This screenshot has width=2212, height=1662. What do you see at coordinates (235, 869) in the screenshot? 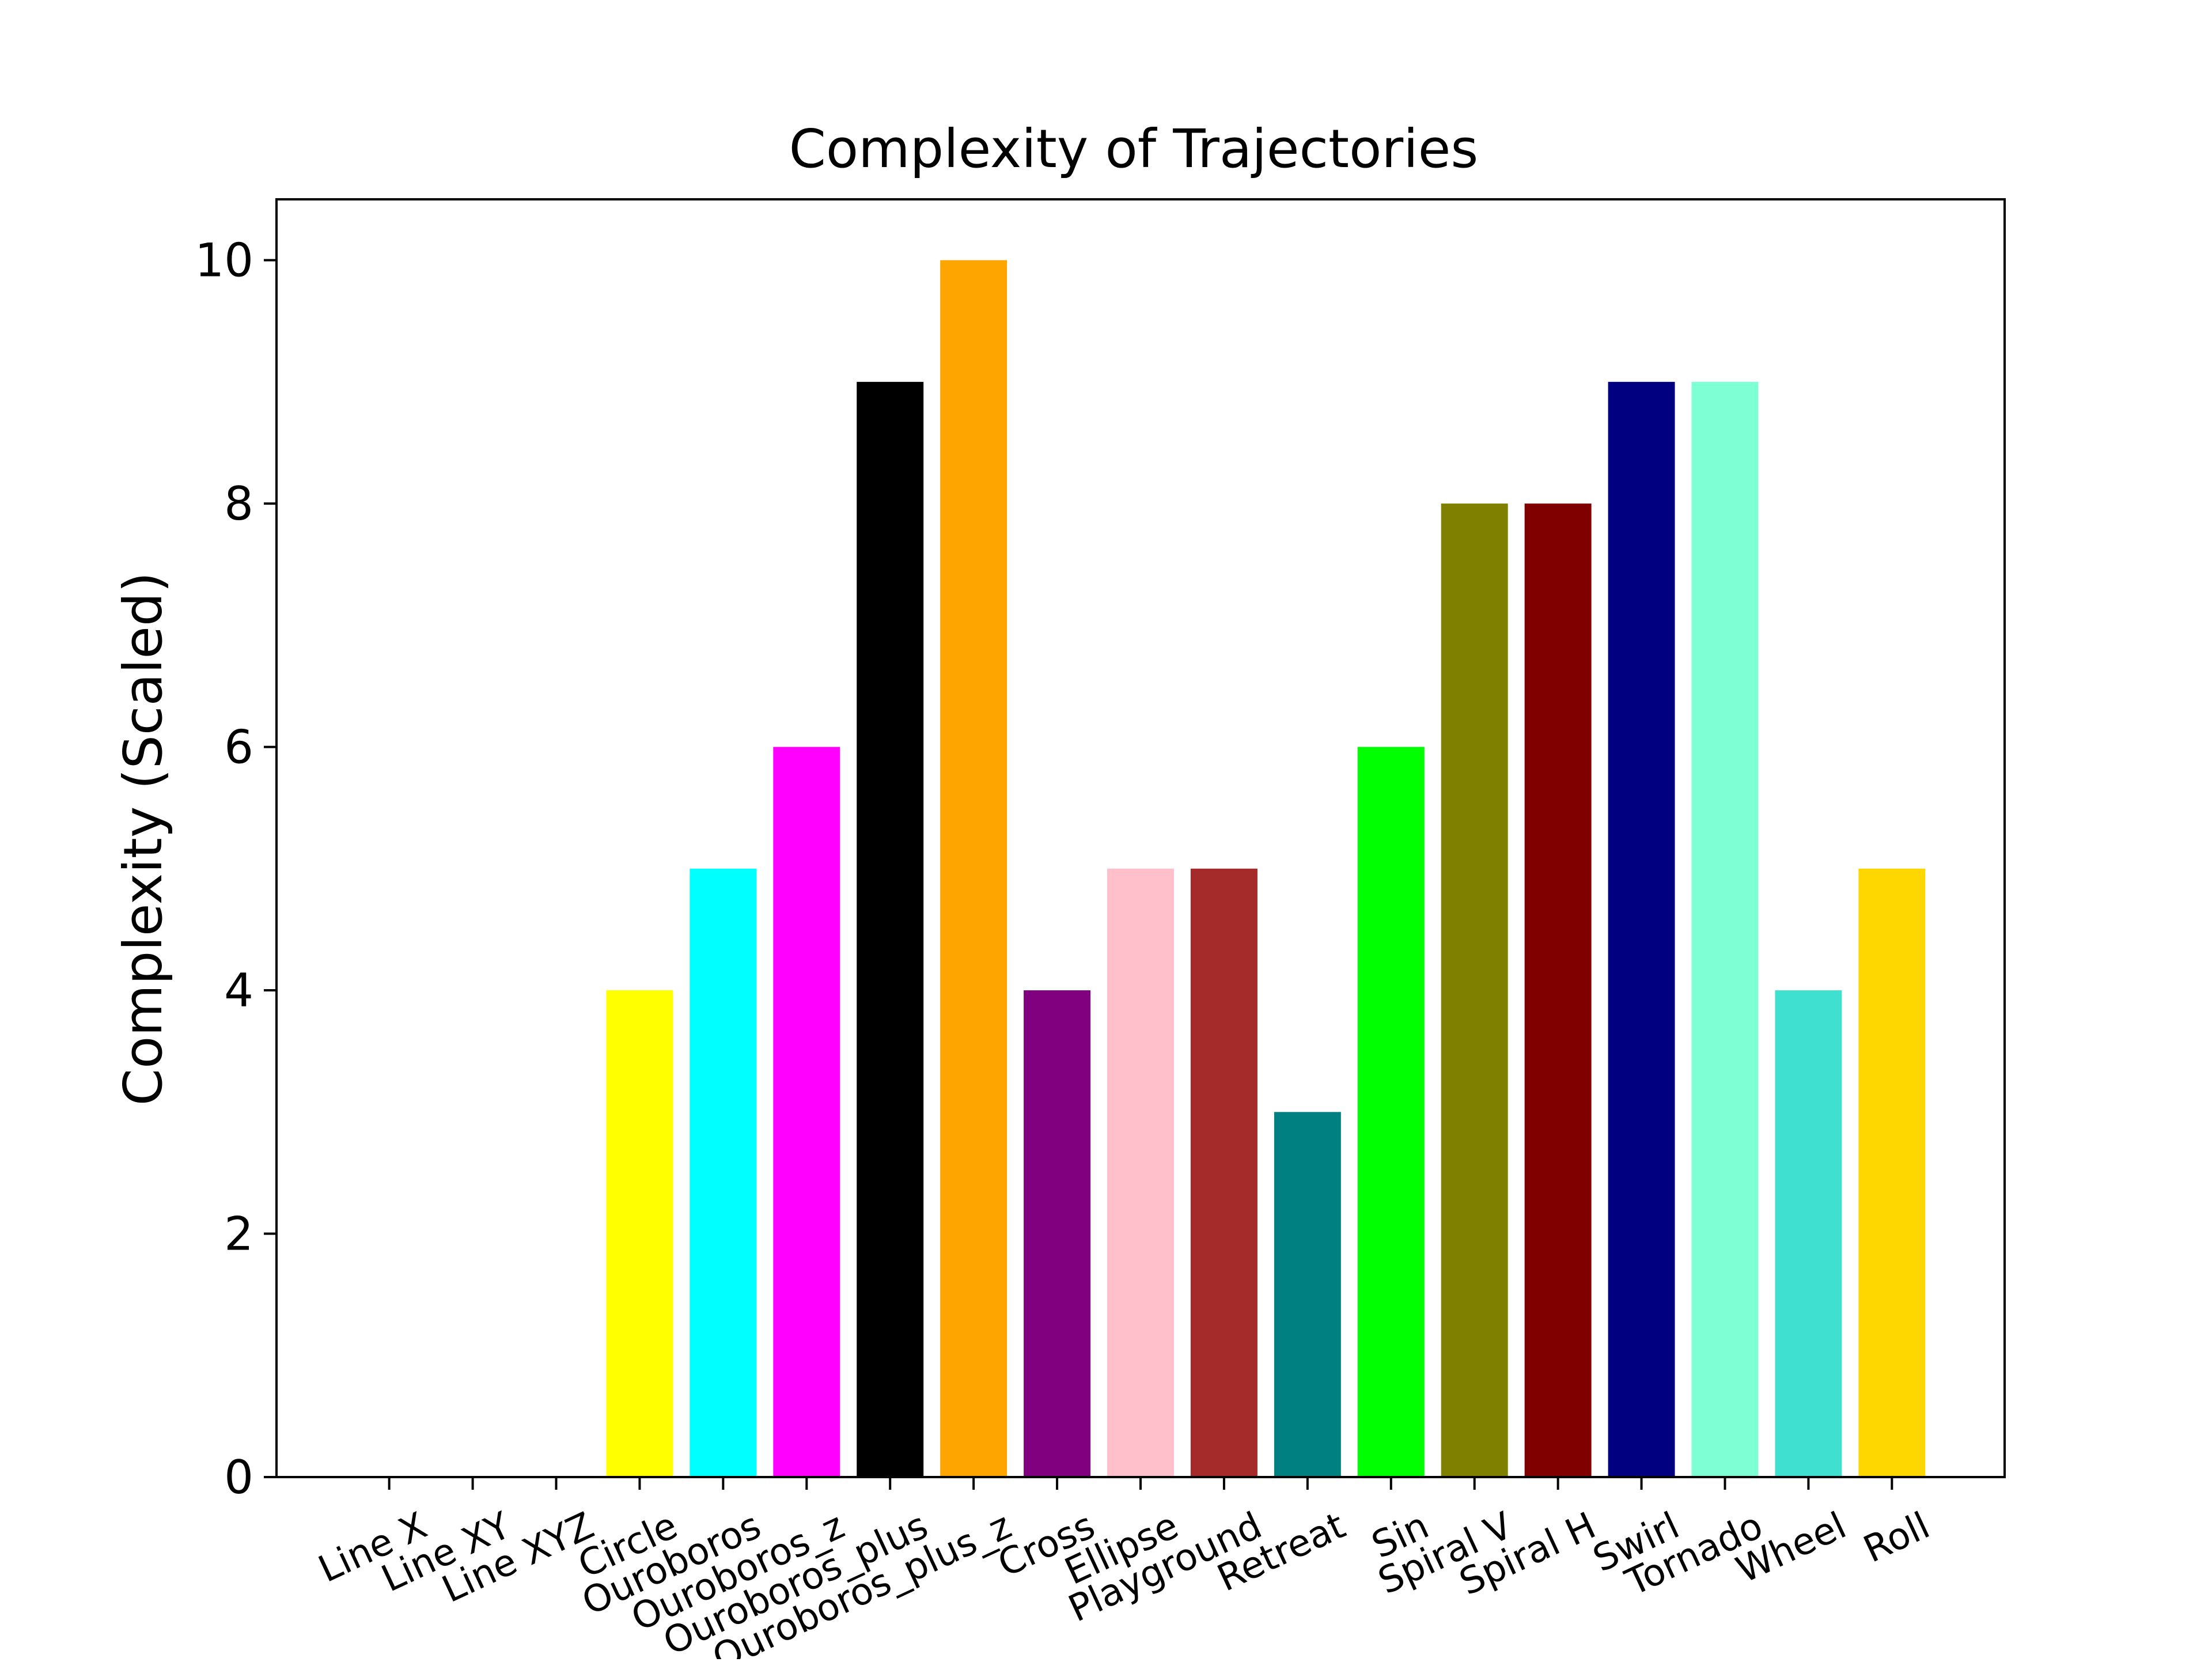
I see `y-axis: 0 2 4 6 8 10` at bounding box center [235, 869].